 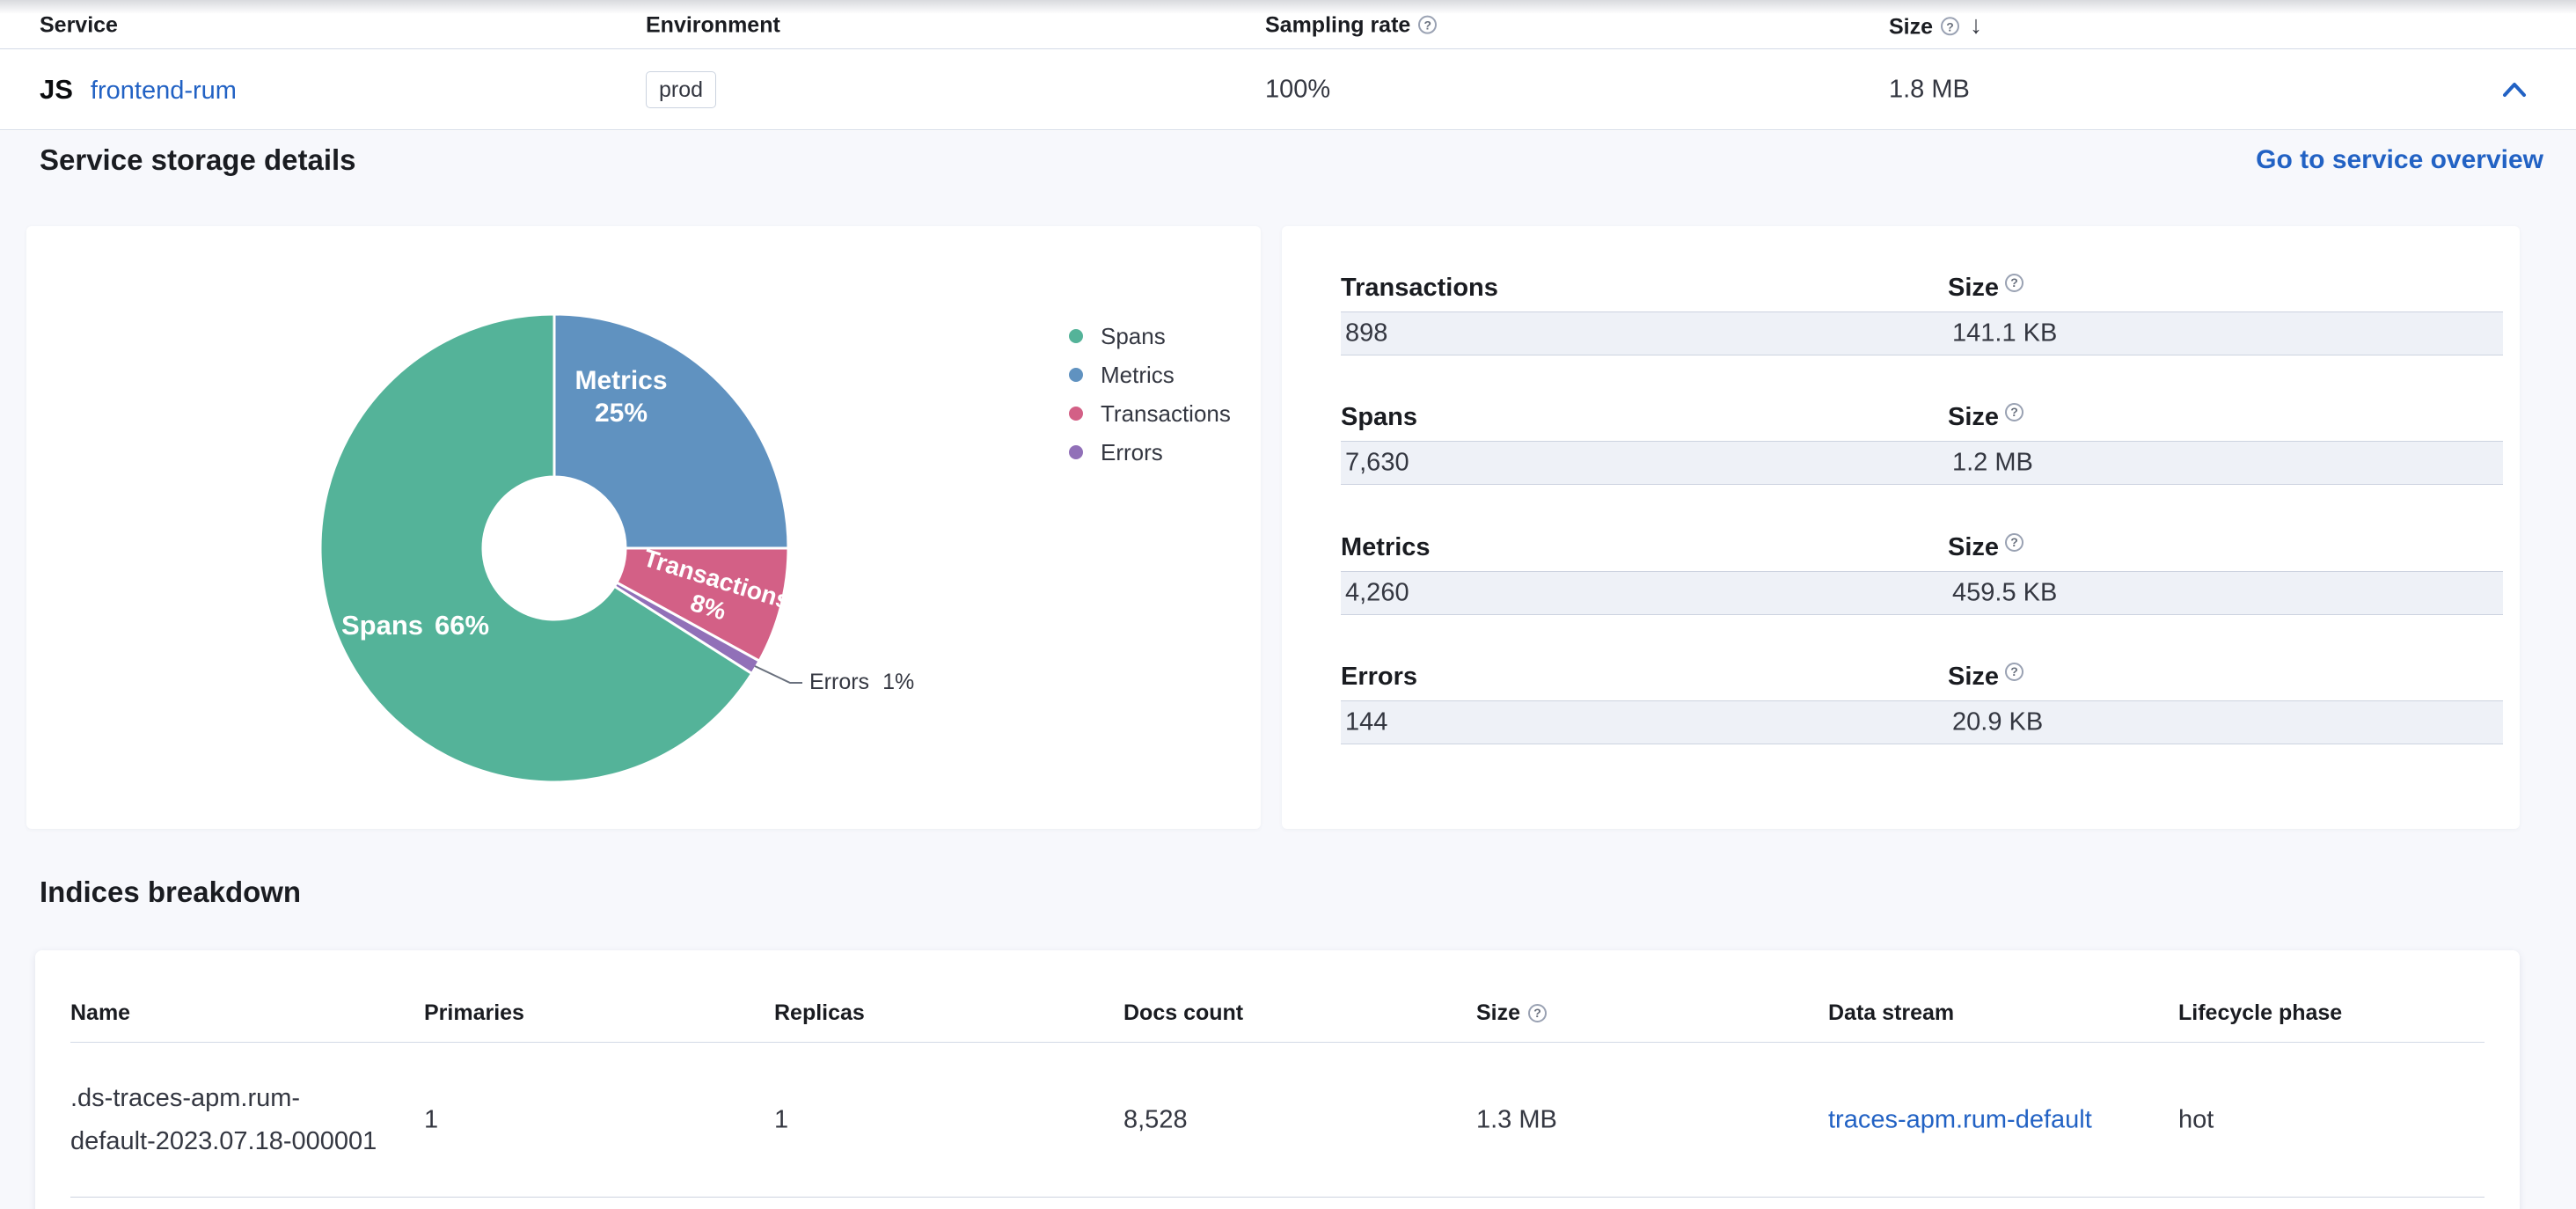 What do you see at coordinates (1366, 334) in the screenshot?
I see `stat-count: 898` at bounding box center [1366, 334].